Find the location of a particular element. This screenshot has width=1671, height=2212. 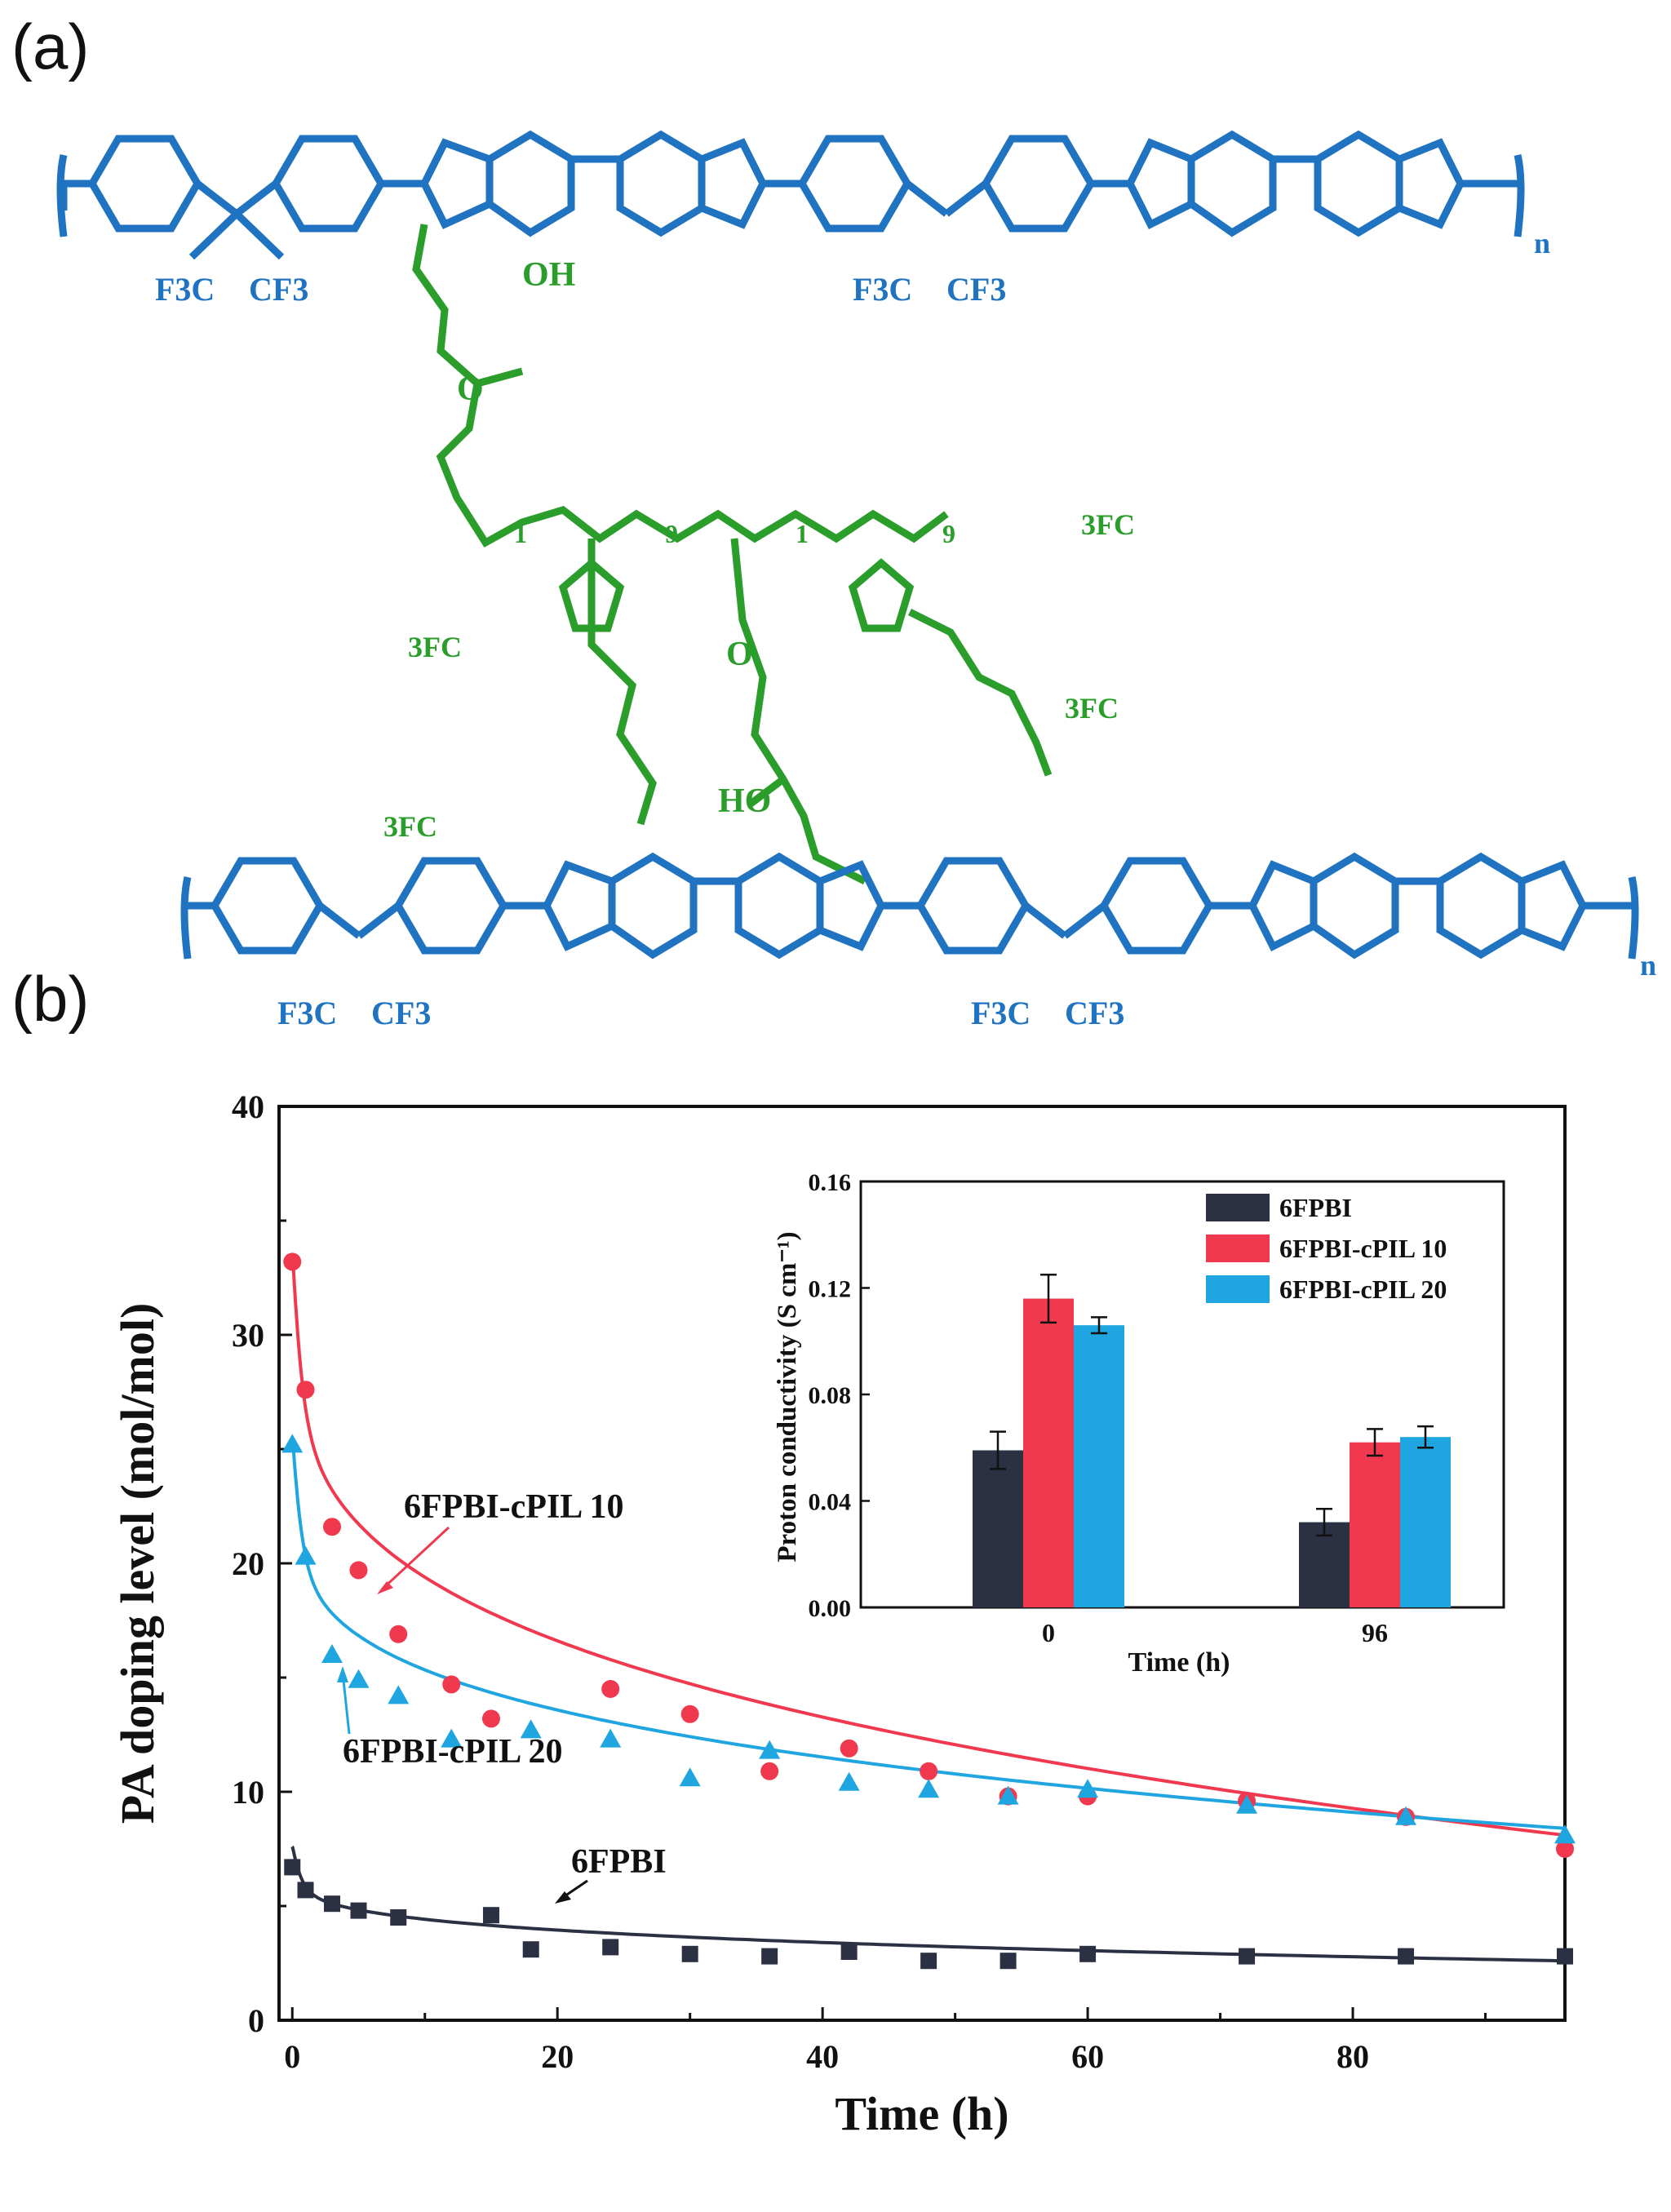

label-cf3-4: CF3 is located at coordinates (1094, 1013).